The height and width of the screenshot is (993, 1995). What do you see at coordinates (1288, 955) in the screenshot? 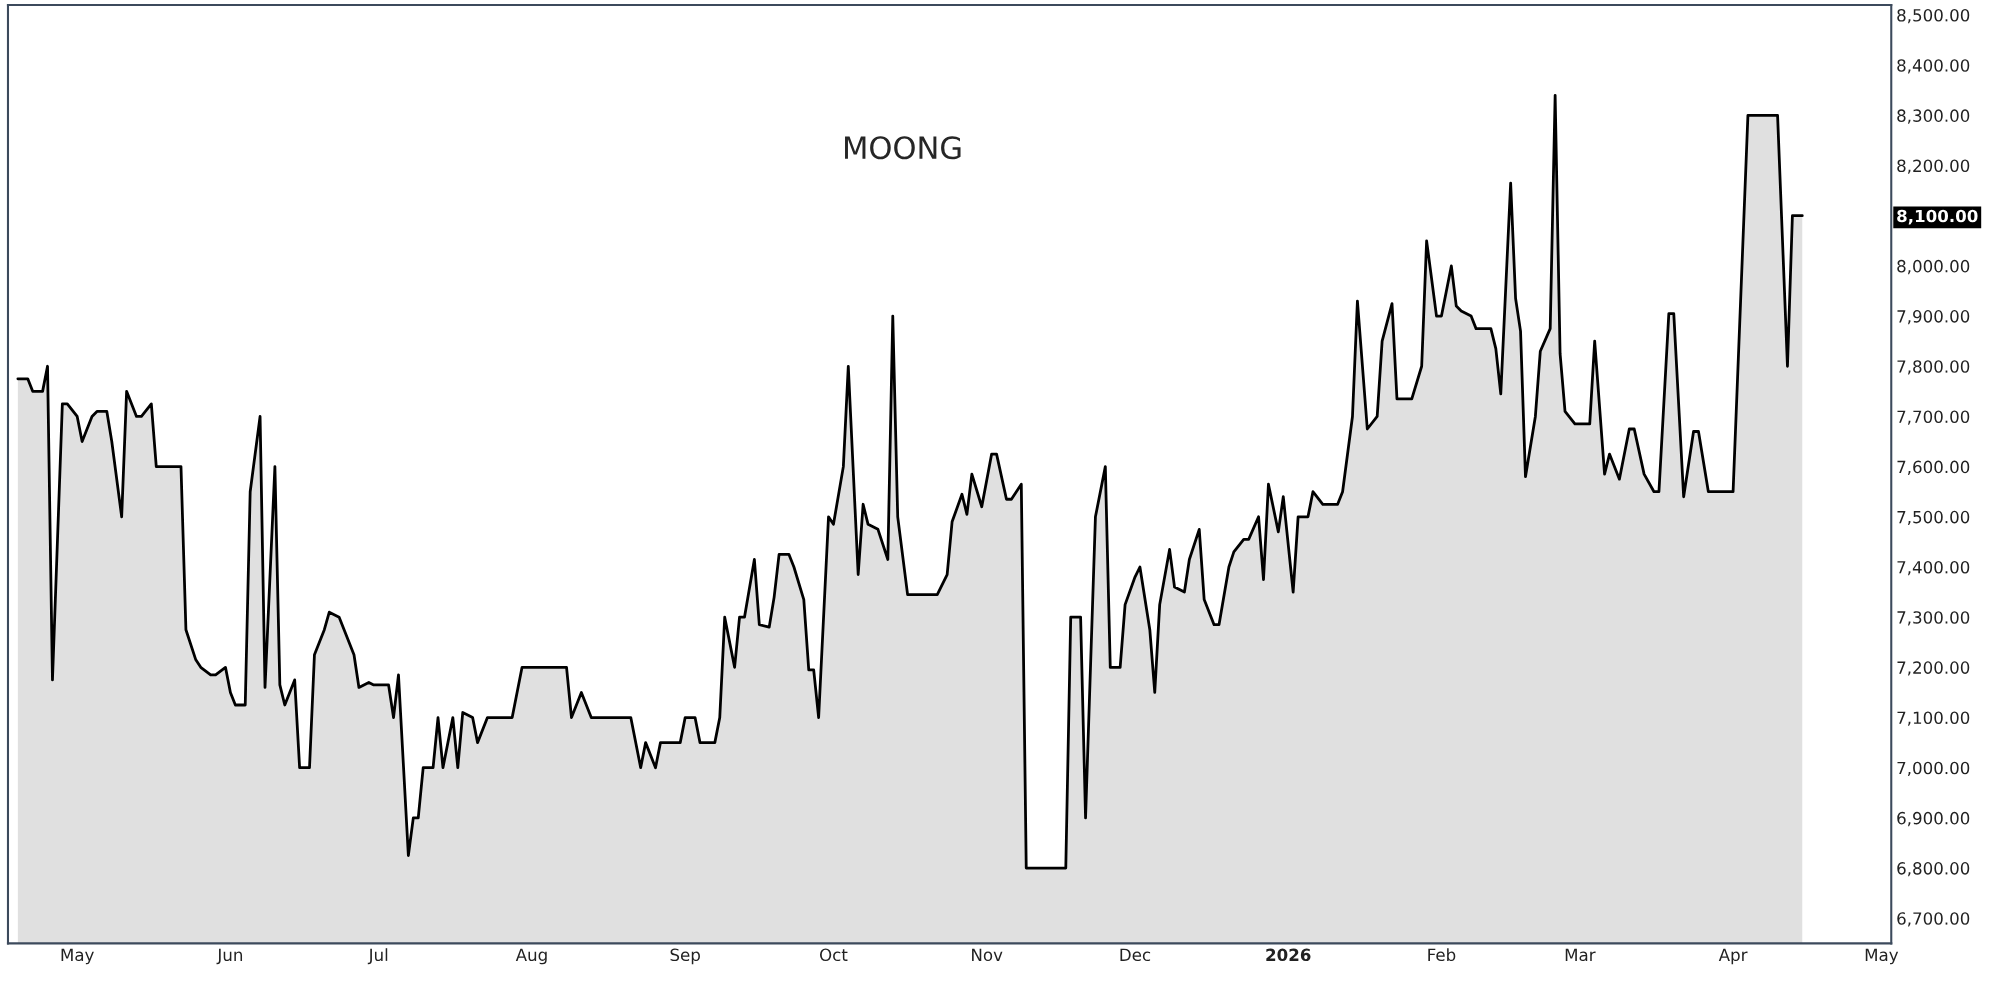
I see `x-tick-label: 2026` at bounding box center [1288, 955].